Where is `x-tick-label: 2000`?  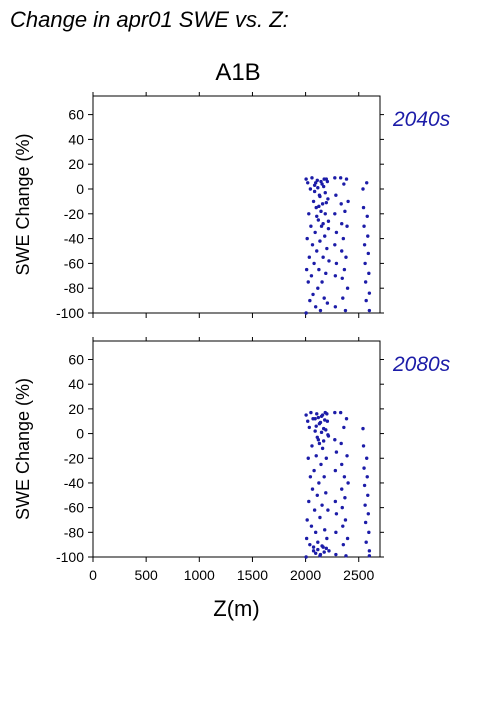 x-tick-label: 2000 is located at coordinates (305, 575).